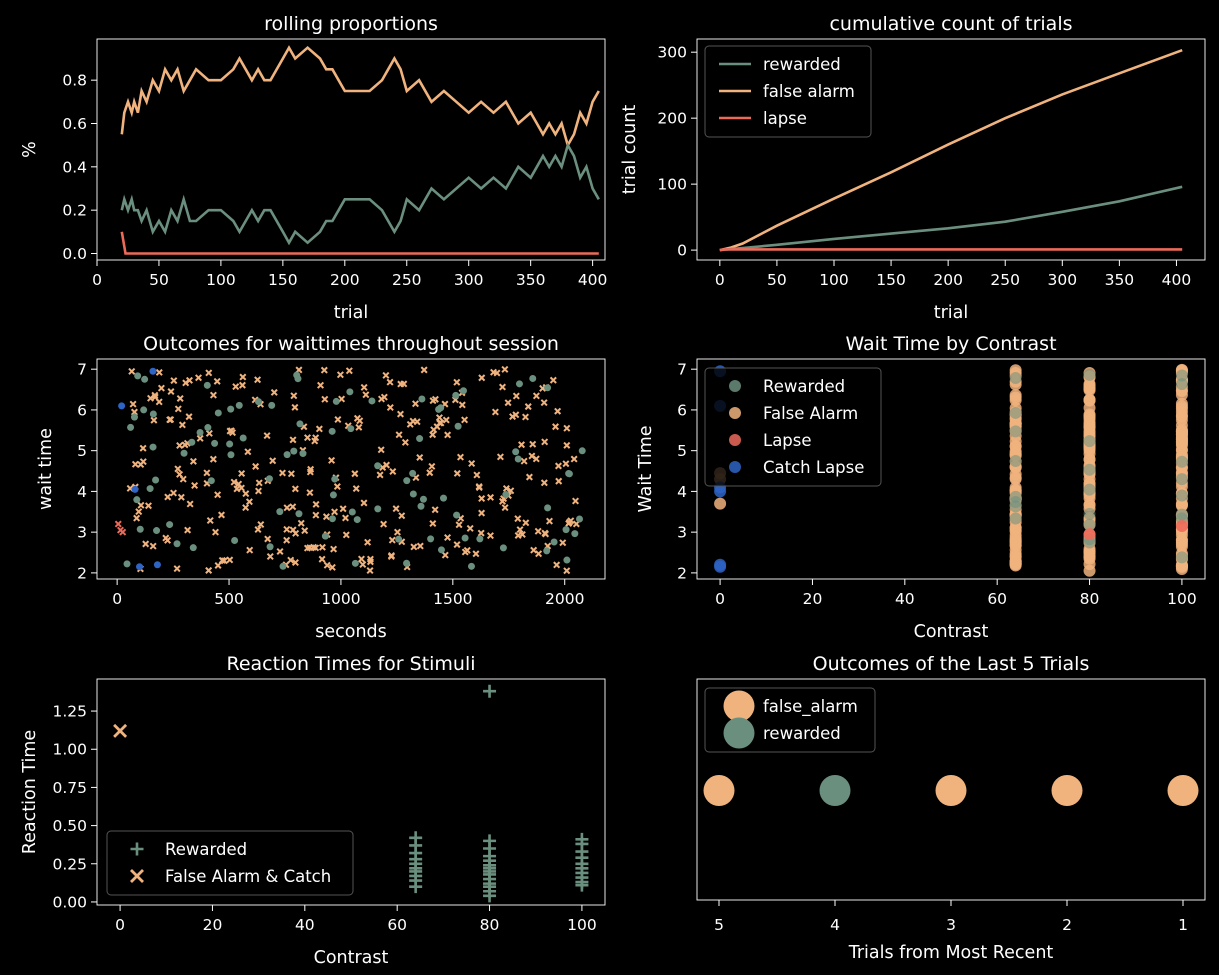  What do you see at coordinates (123, 532) in the screenshot?
I see `point-lapse` at bounding box center [123, 532].